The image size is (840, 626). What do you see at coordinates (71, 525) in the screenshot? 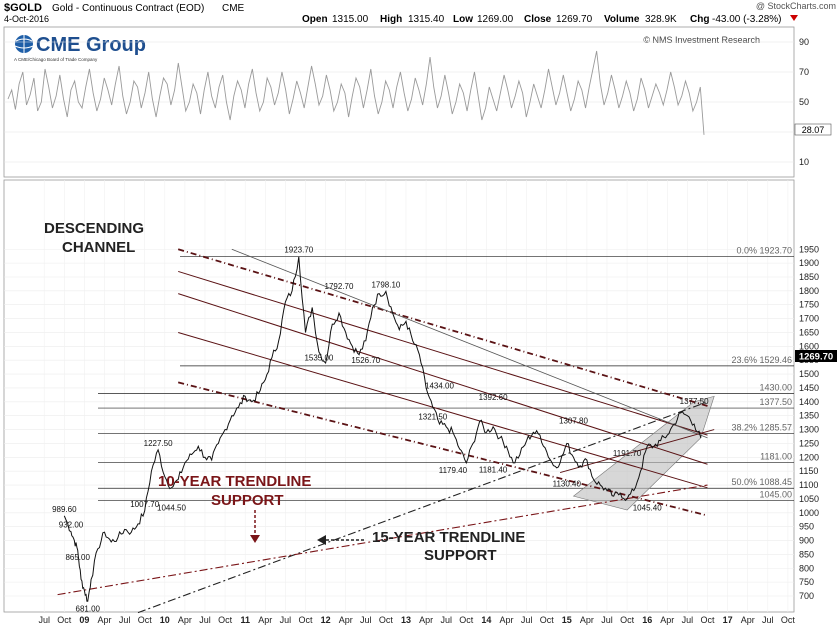
I see `price-point-label: 932.00` at bounding box center [71, 525].